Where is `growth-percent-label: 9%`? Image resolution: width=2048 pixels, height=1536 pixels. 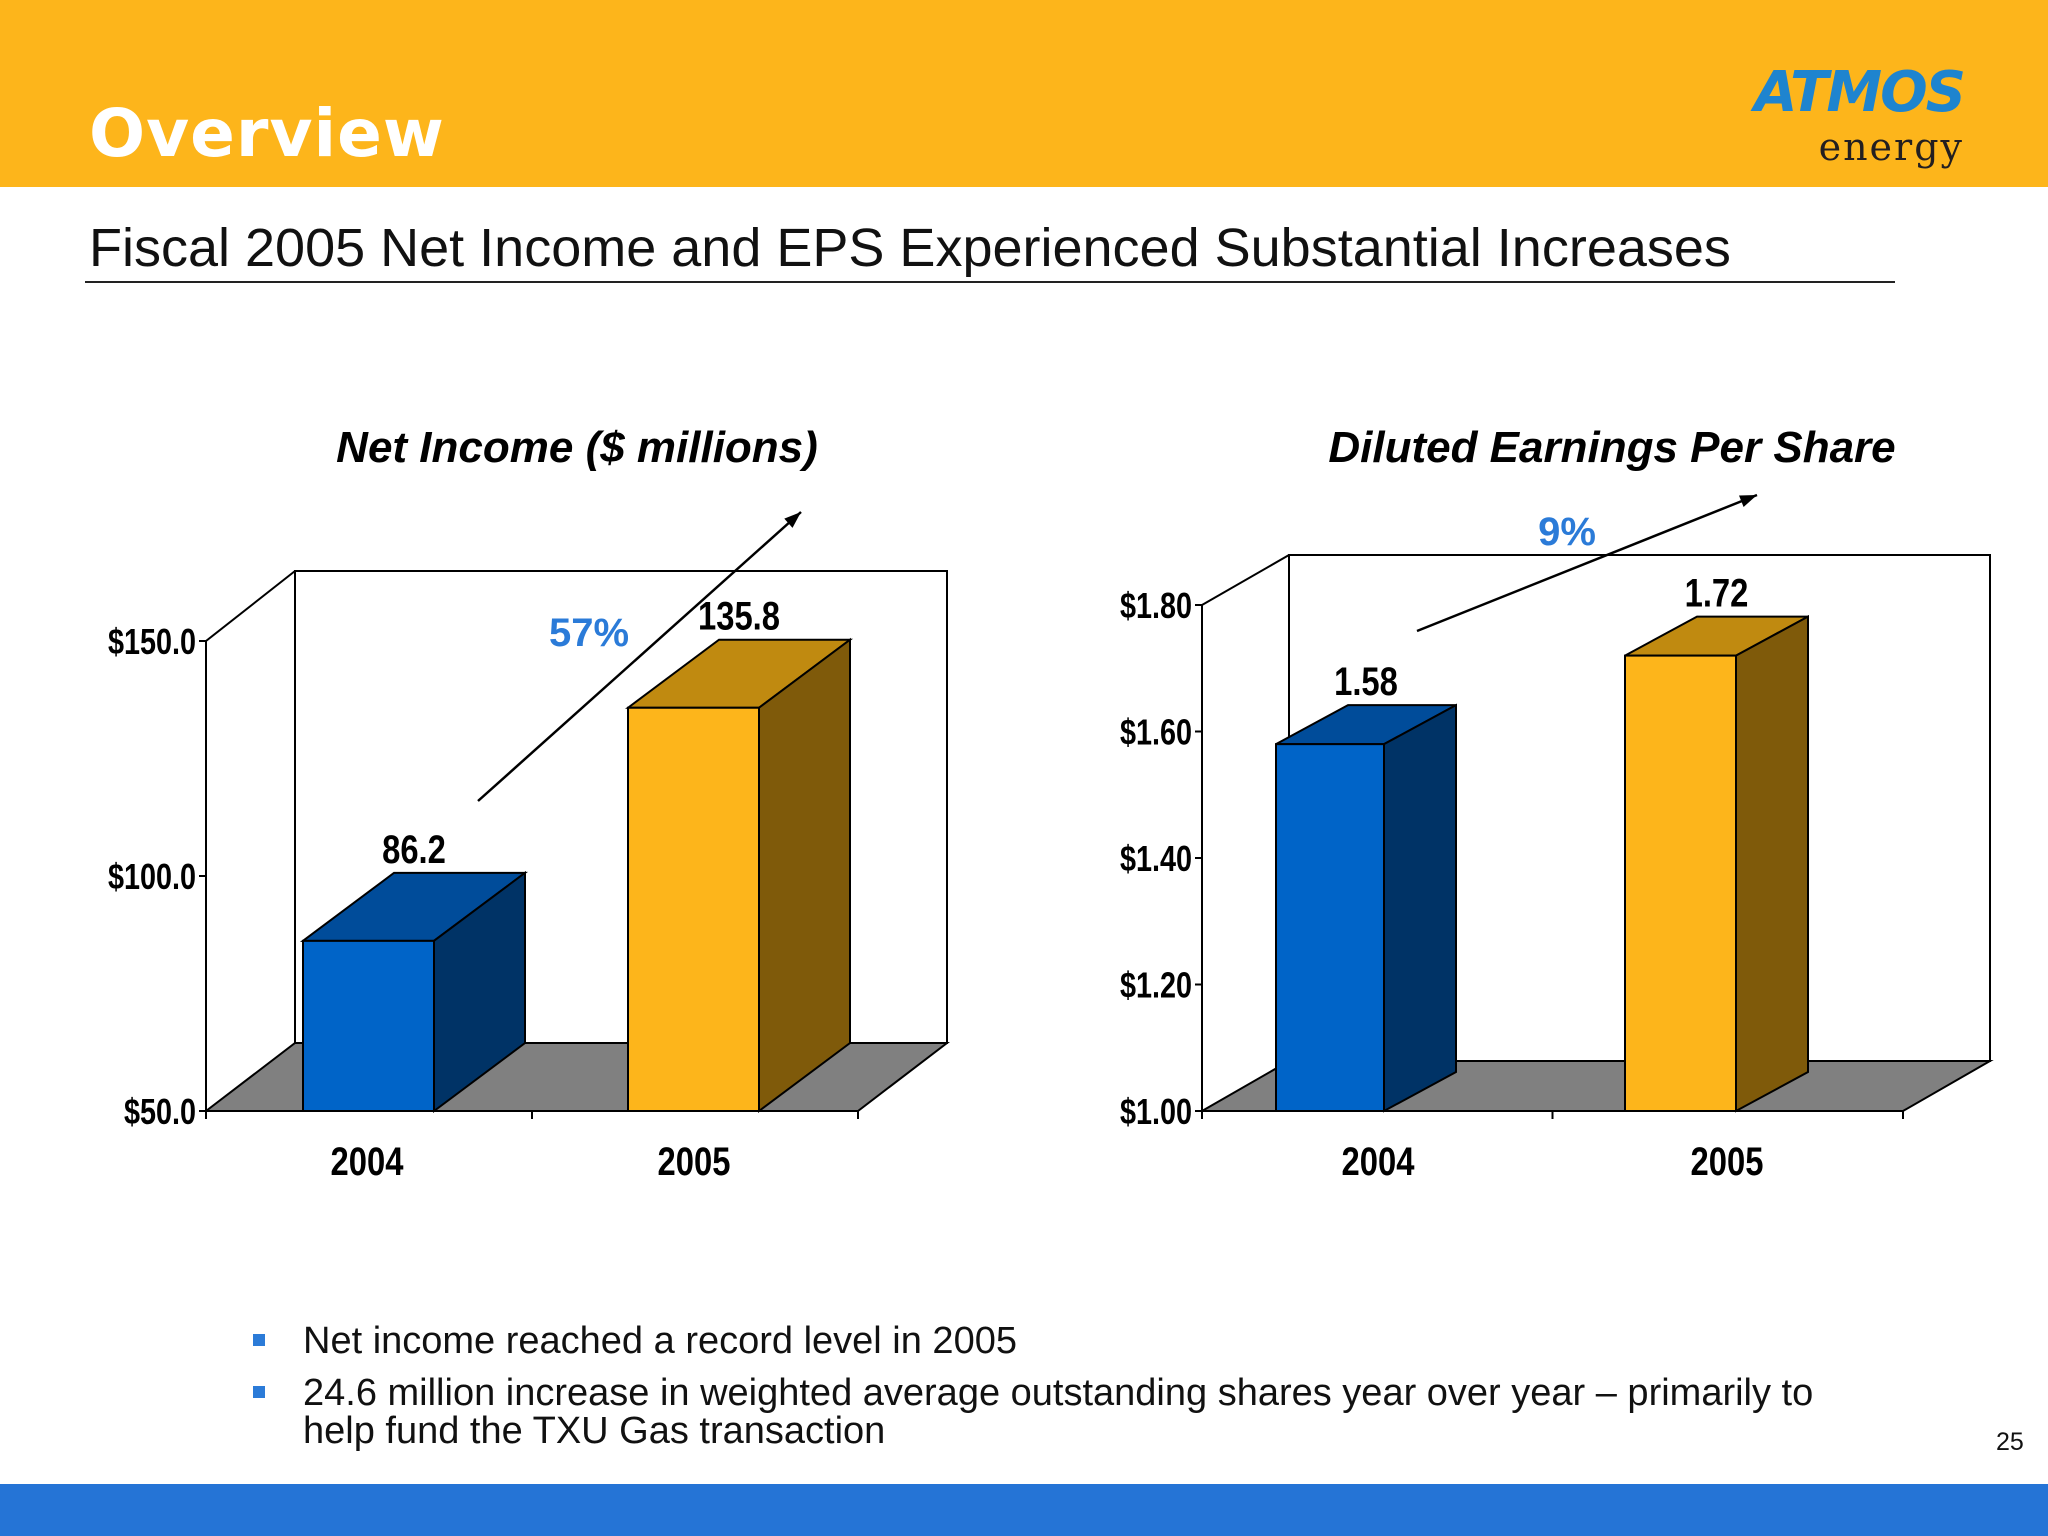 growth-percent-label: 9% is located at coordinates (1567, 532).